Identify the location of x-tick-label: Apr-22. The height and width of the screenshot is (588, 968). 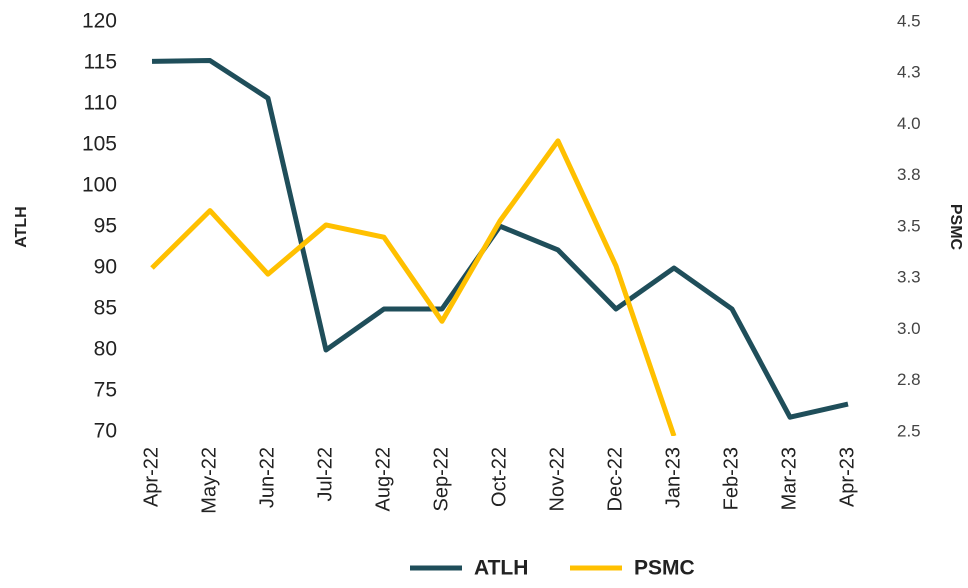
(151, 477).